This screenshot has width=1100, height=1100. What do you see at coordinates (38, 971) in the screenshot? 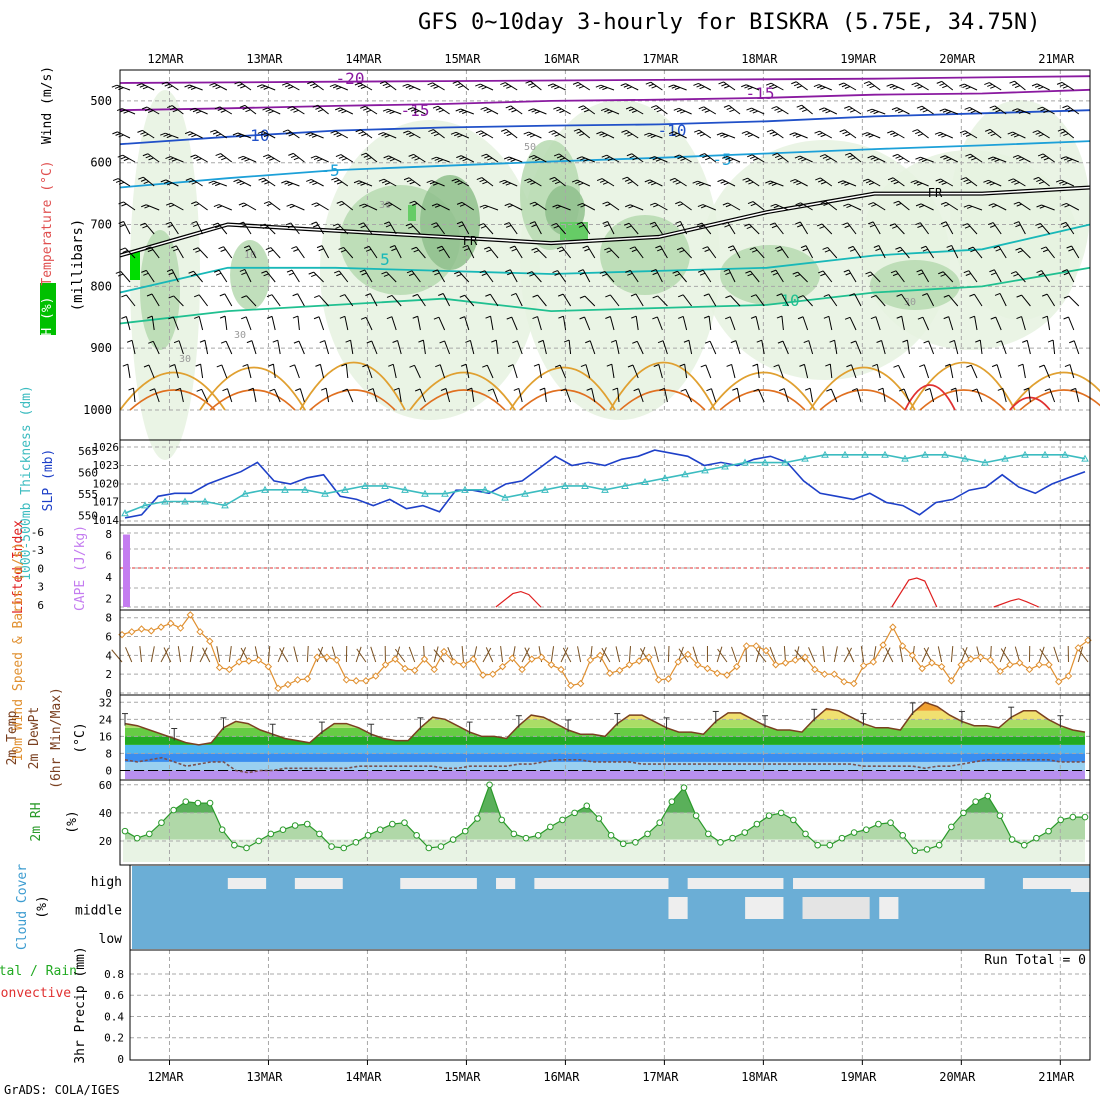
I see `precip-axis-label-1: Total / Rain` at bounding box center [38, 971].